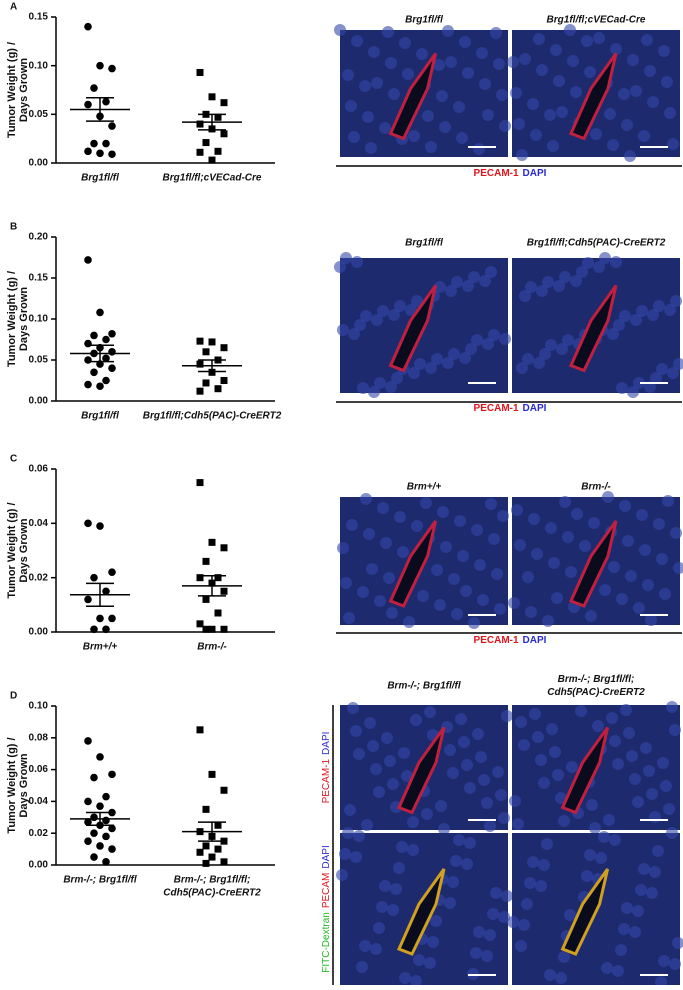 This screenshot has height=990, width=683. I want to click on stain-label: DAPI, so click(535, 640).